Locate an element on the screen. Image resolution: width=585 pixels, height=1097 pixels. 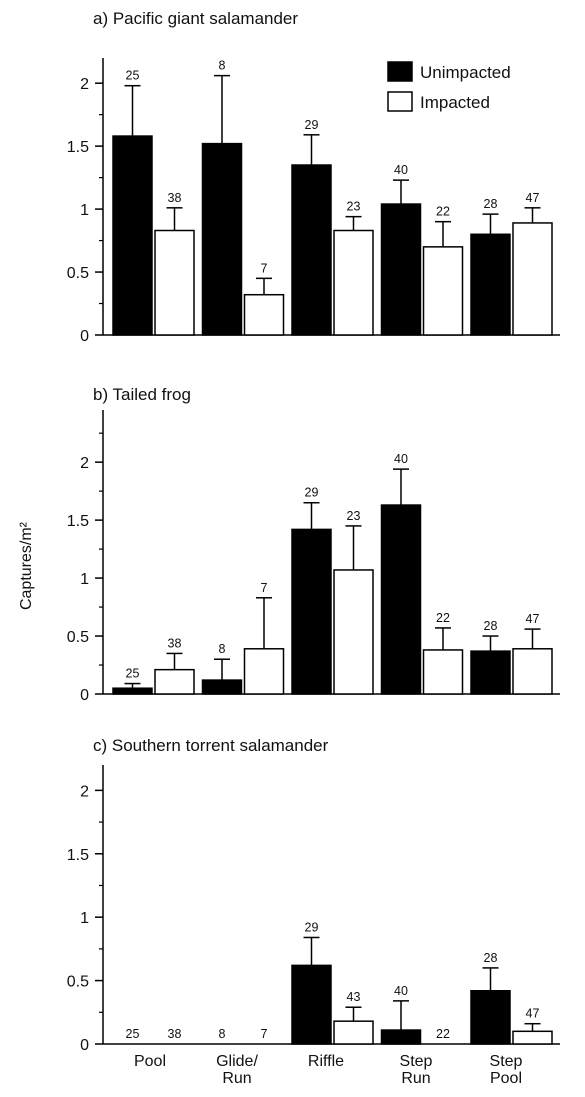
sample-size-label: 43 is located at coordinates (354, 997).